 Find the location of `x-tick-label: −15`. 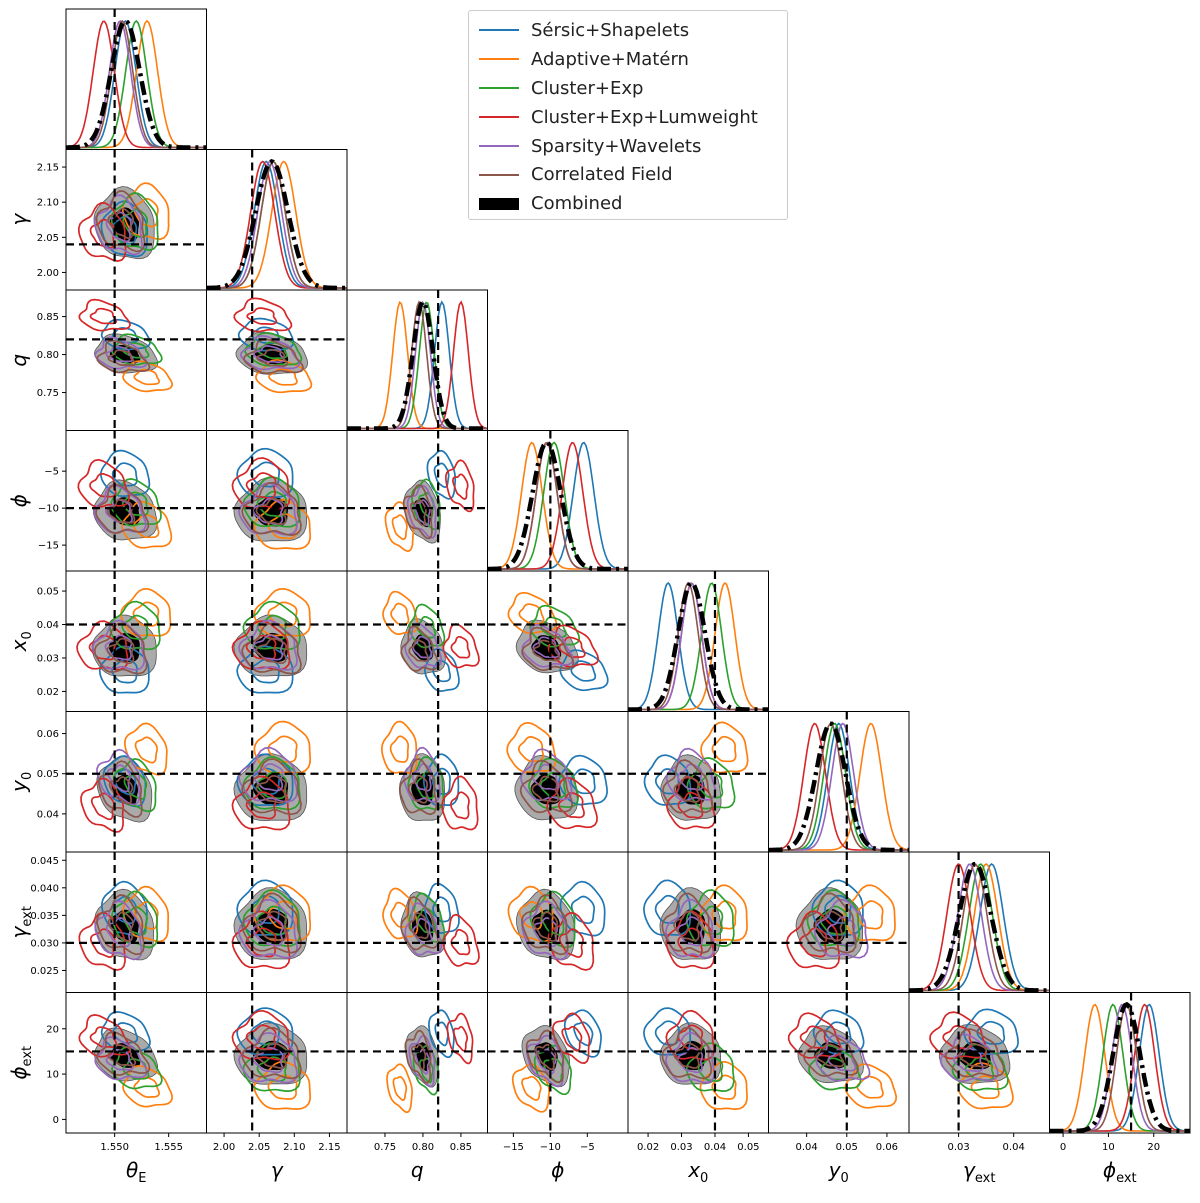

x-tick-label: −15 is located at coordinates (513, 1147).